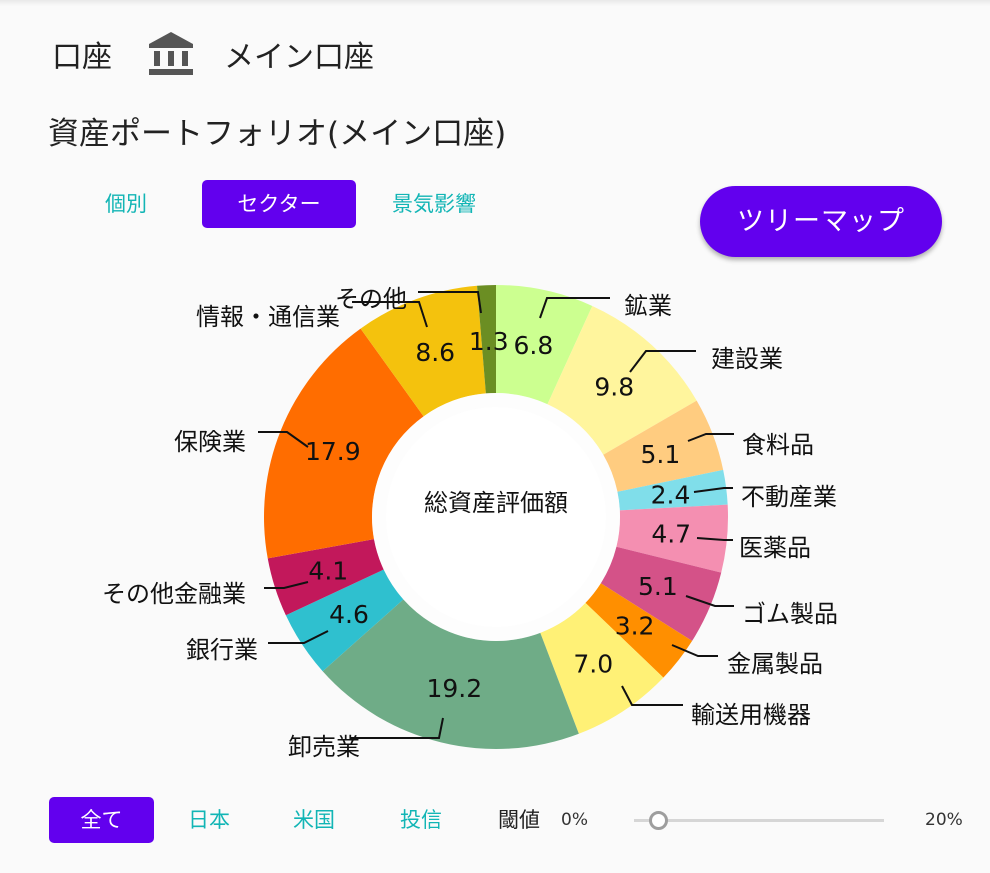  I want to click on filter-japan: 日本, so click(209, 820).